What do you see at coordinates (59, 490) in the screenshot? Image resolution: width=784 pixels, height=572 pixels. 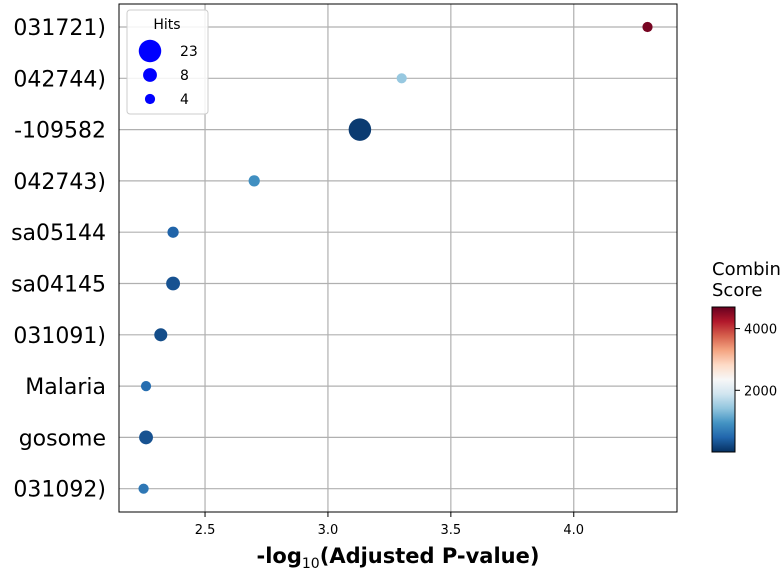 I see `y-tick-label: 031092)` at bounding box center [59, 490].